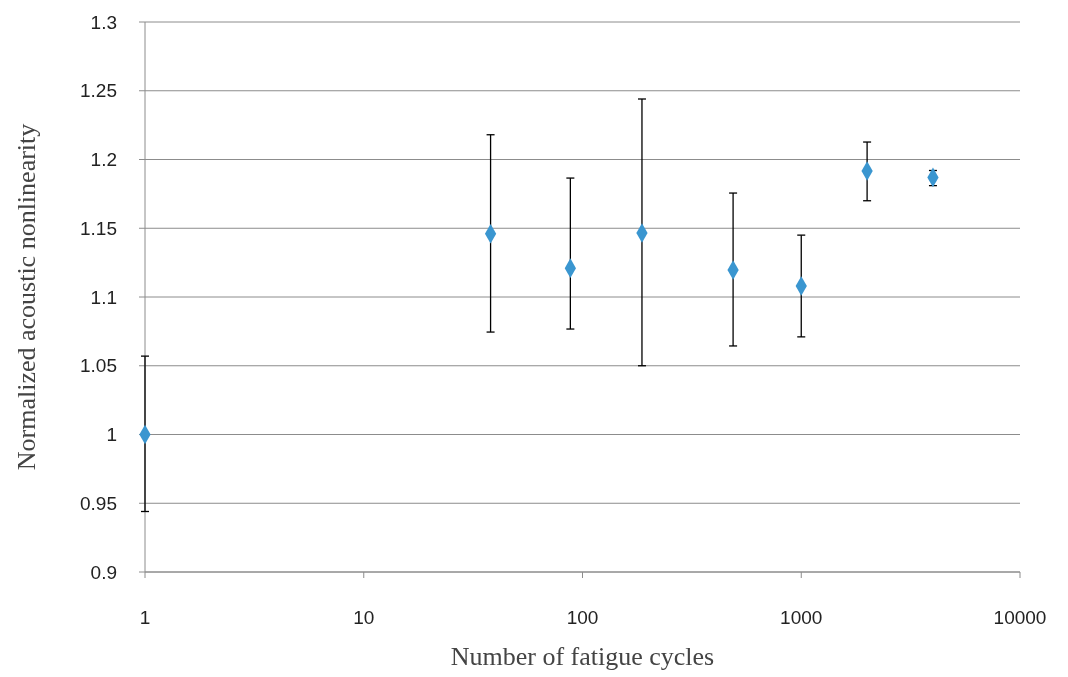  What do you see at coordinates (103, 572) in the screenshot?
I see `y-tick-label: 0.9` at bounding box center [103, 572].